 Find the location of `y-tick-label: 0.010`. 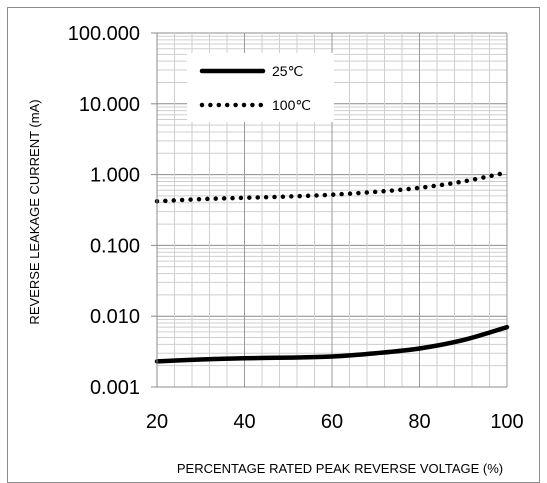

y-tick-label: 0.010 is located at coordinates (115, 317).